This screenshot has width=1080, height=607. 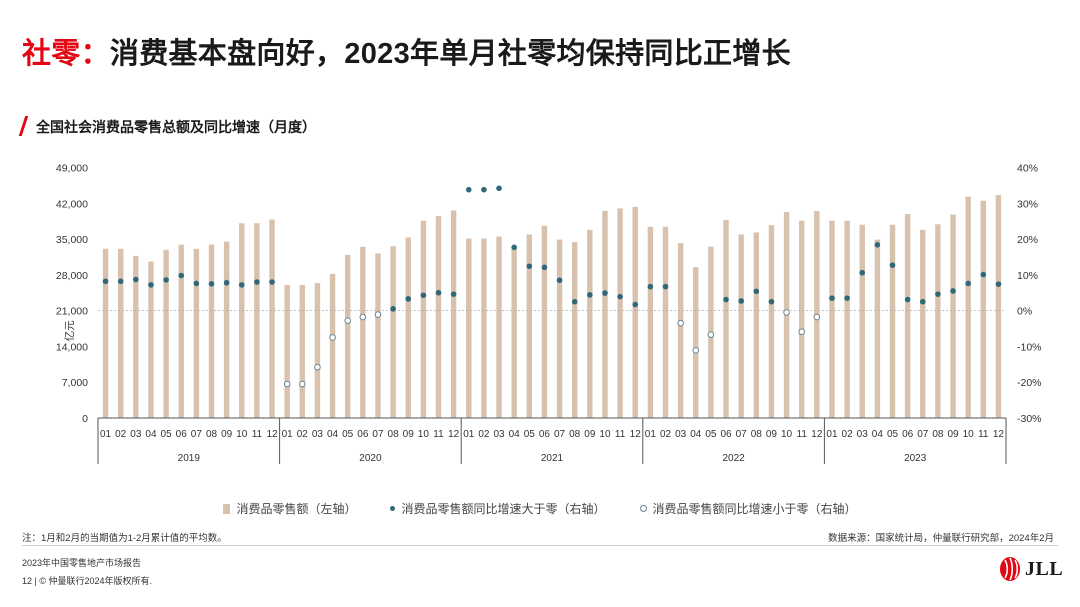 I want to click on data-source: 数据来源：国家统计局，仲量联行研究部，2024年2月, so click(x=941, y=538).